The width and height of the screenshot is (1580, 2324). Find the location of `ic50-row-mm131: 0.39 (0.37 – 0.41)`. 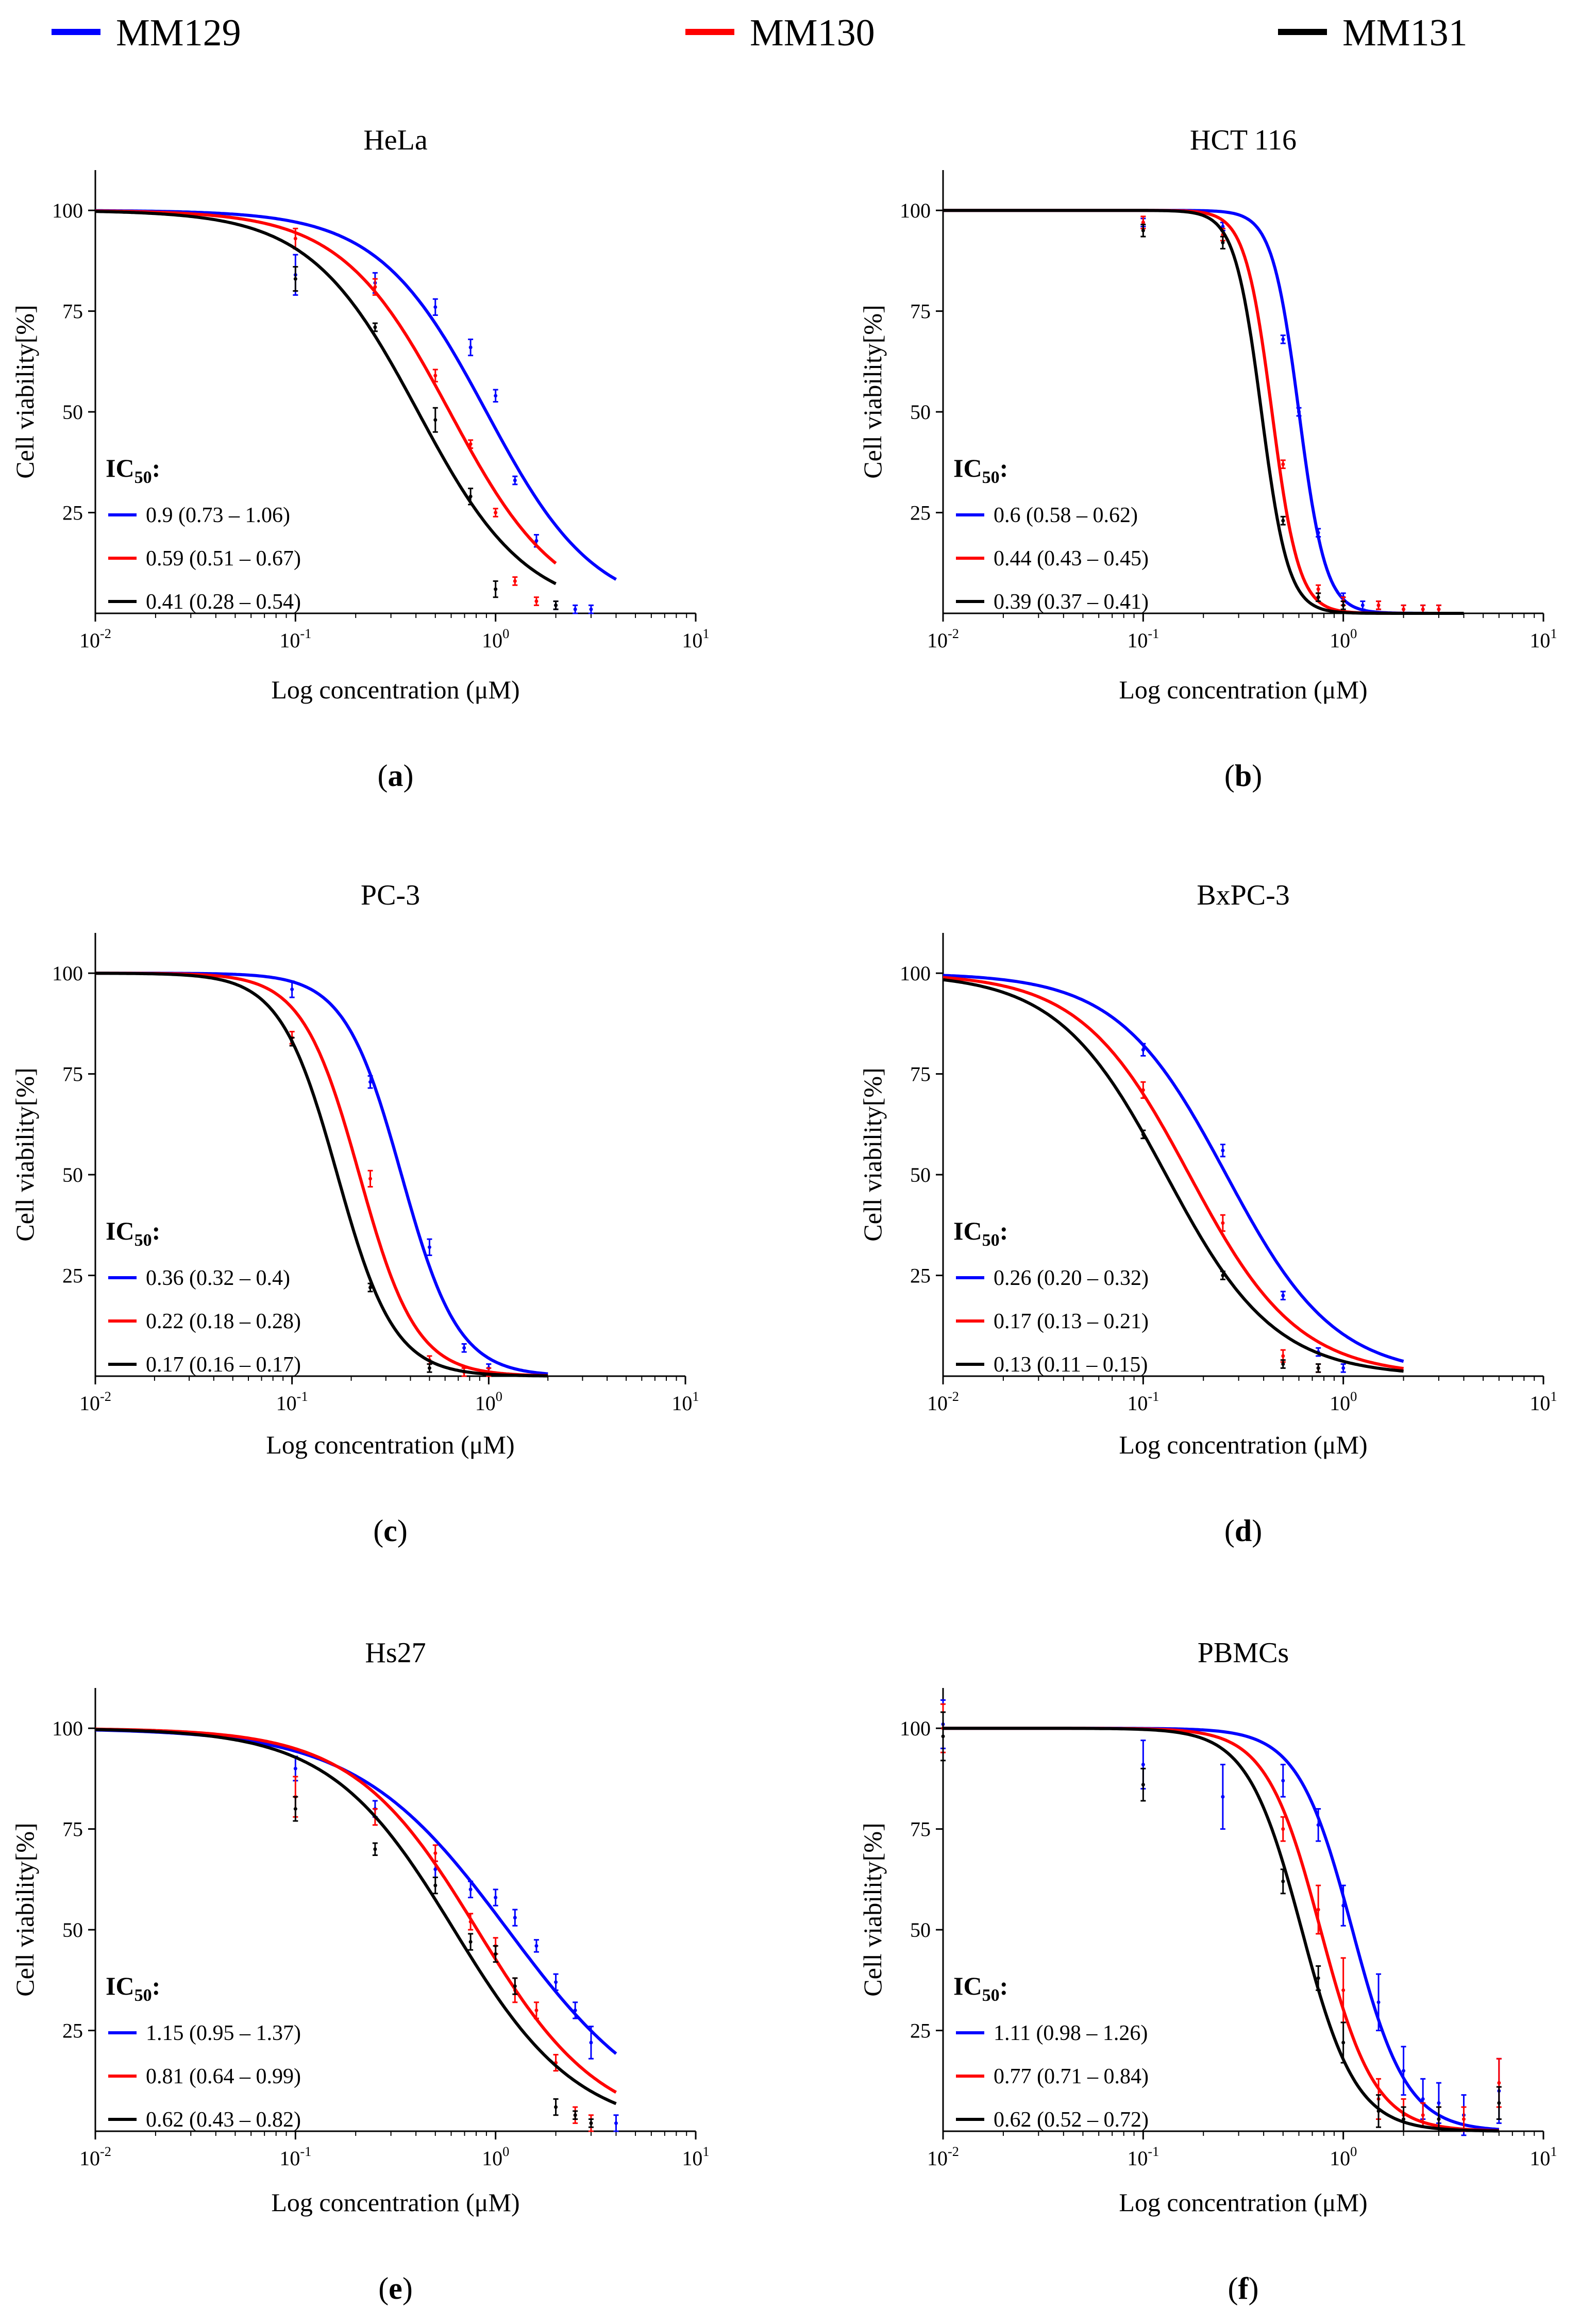

ic50-row-mm131: 0.39 (0.37 – 0.41) is located at coordinates (1052, 602).